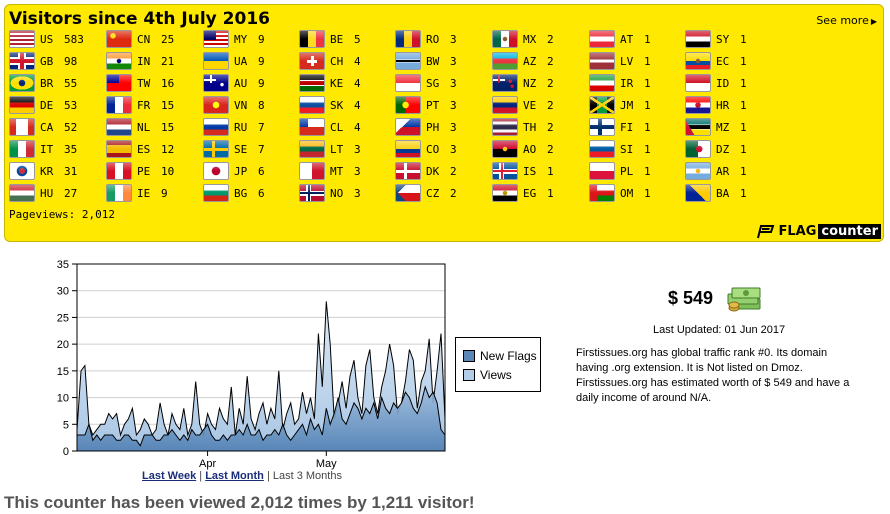 The width and height of the screenshot is (890, 514). I want to click on last-week-link: Last Week, so click(169, 476).